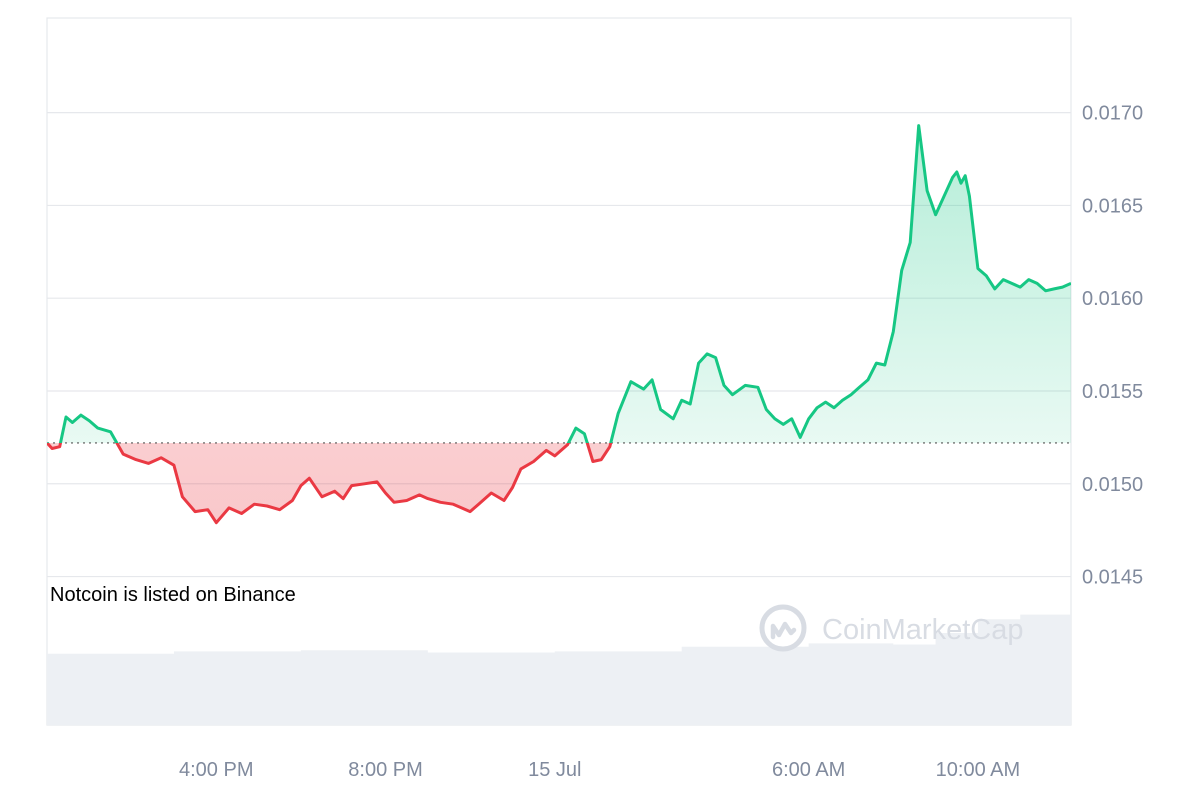 Image resolution: width=1200 pixels, height=800 pixels. Describe the element at coordinates (1112, 578) in the screenshot. I see `y-tick-label: 0.0145` at that location.